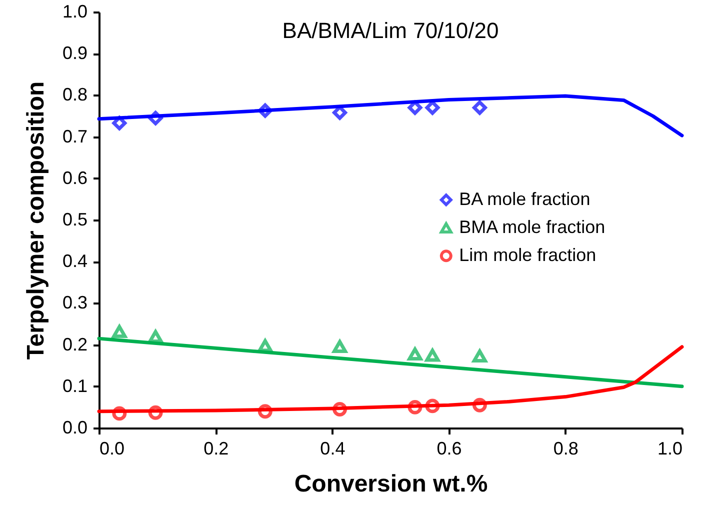 The width and height of the screenshot is (702, 513). What do you see at coordinates (449, 448) in the screenshot?
I see `x-tick-label: 0.6` at bounding box center [449, 448].